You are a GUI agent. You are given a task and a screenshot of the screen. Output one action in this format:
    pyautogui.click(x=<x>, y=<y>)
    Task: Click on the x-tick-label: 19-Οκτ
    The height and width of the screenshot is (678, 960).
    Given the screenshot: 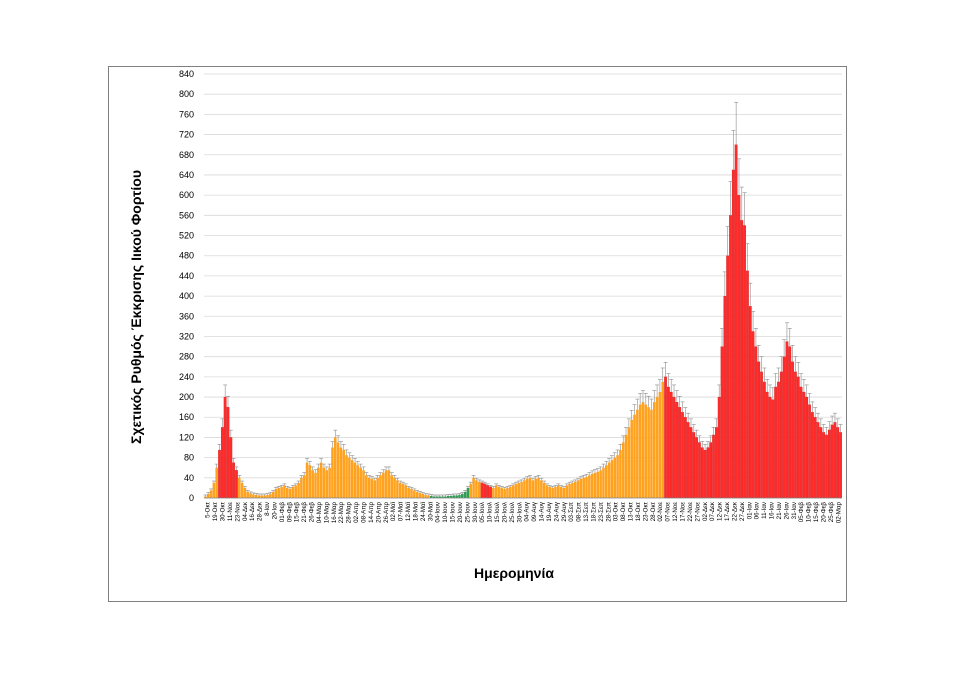 What is the action you would take?
    pyautogui.click(x=215, y=511)
    